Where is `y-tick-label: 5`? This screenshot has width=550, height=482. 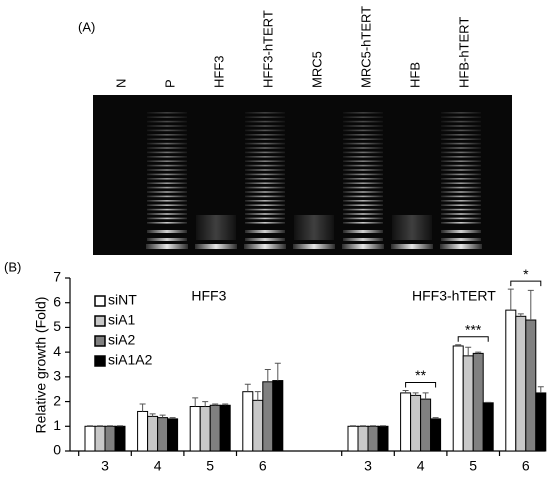
y-tick-label: 5 is located at coordinates (57, 326).